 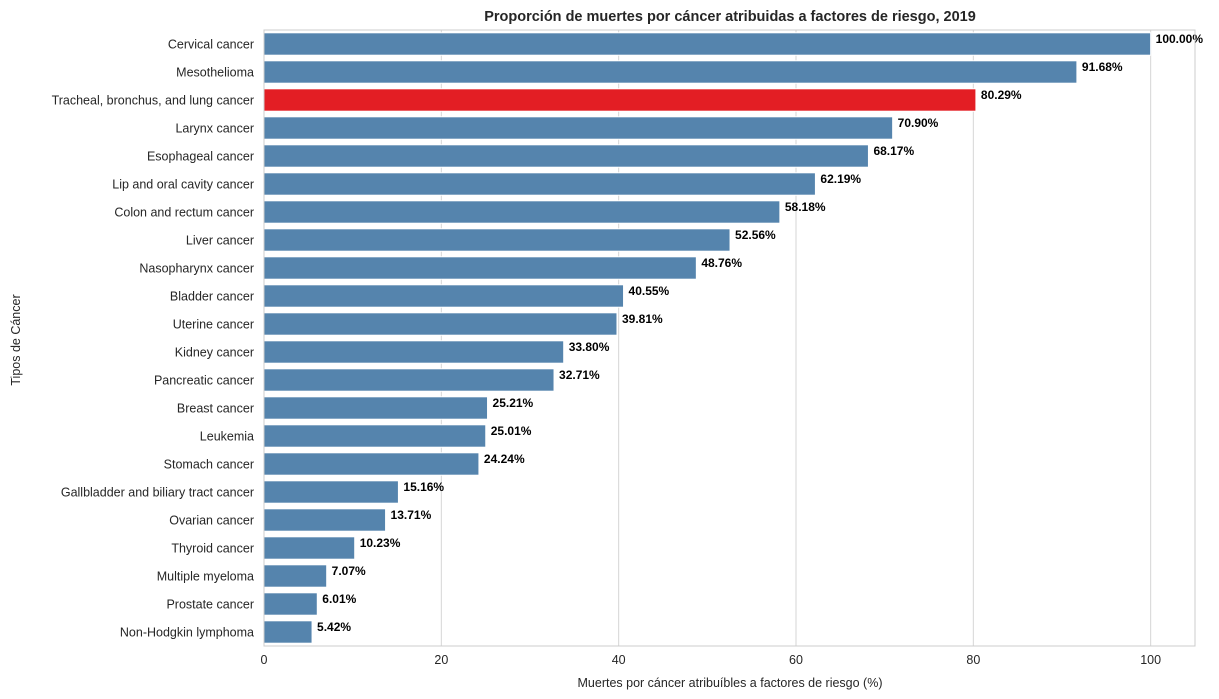 I want to click on value-label: 91.68%, so click(x=1102, y=67).